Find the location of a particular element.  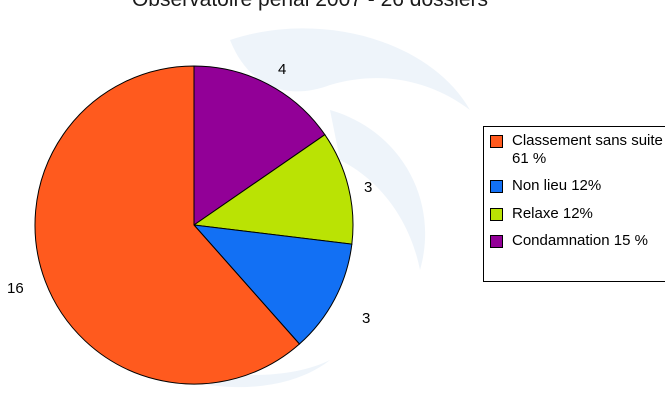

legend-label: Relaxe 12% is located at coordinates (552, 213).